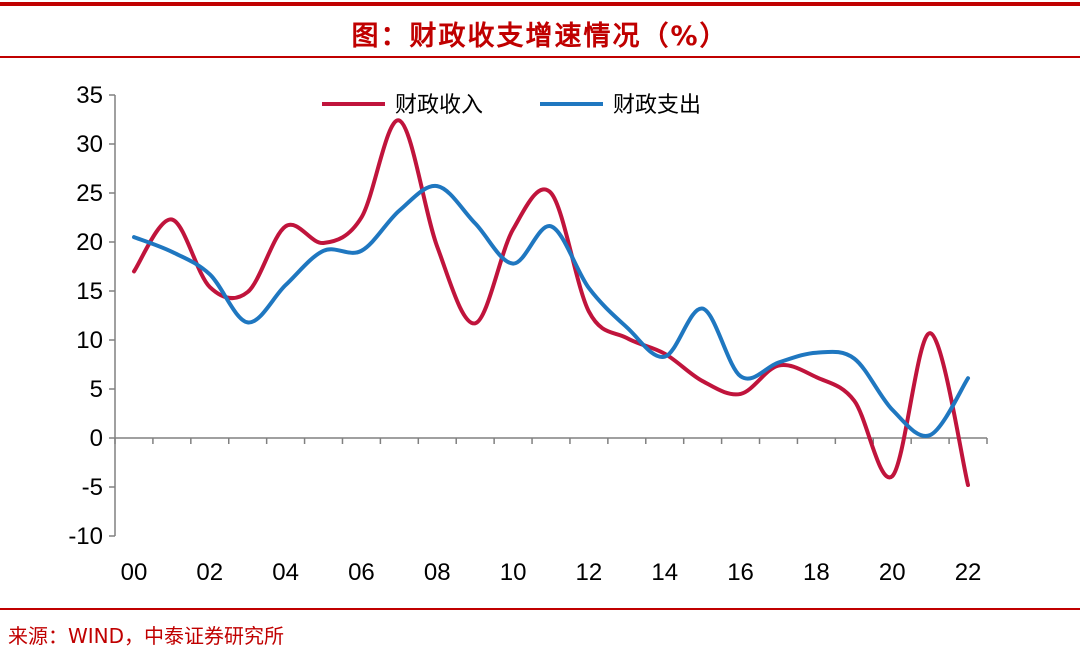 This screenshot has width=1080, height=660. I want to click on x-tick-label: 20, so click(892, 572).